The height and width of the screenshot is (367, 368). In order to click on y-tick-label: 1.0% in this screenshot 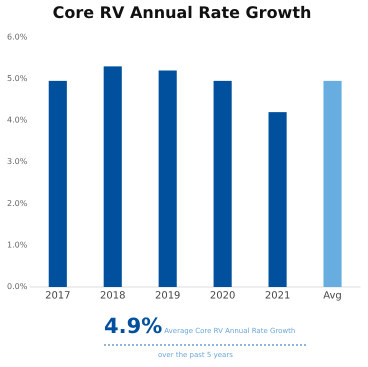, I will do `click(17, 245)`.